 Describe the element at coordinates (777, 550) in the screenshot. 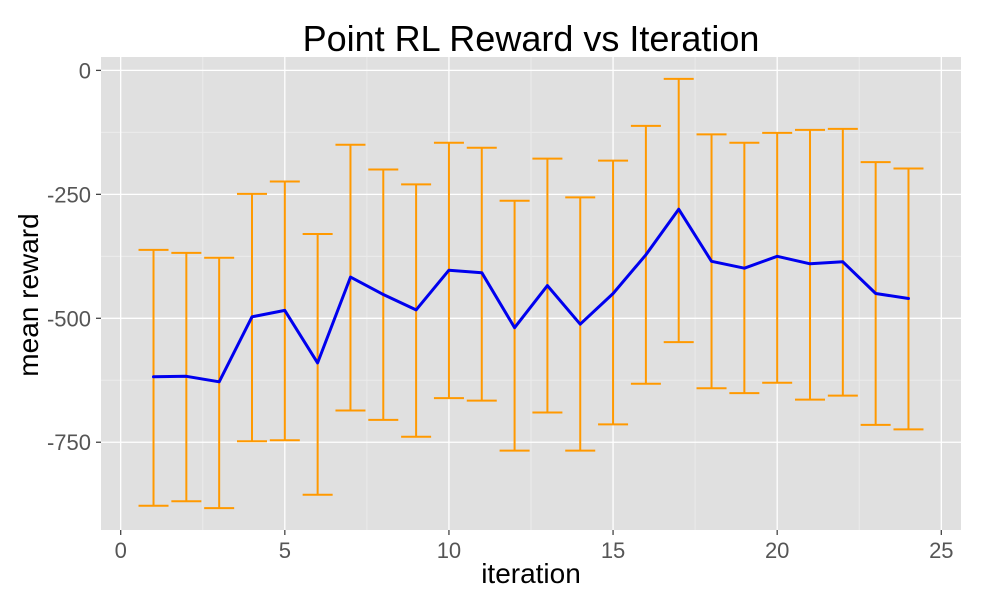

I see `x-tick-label: 20` at that location.